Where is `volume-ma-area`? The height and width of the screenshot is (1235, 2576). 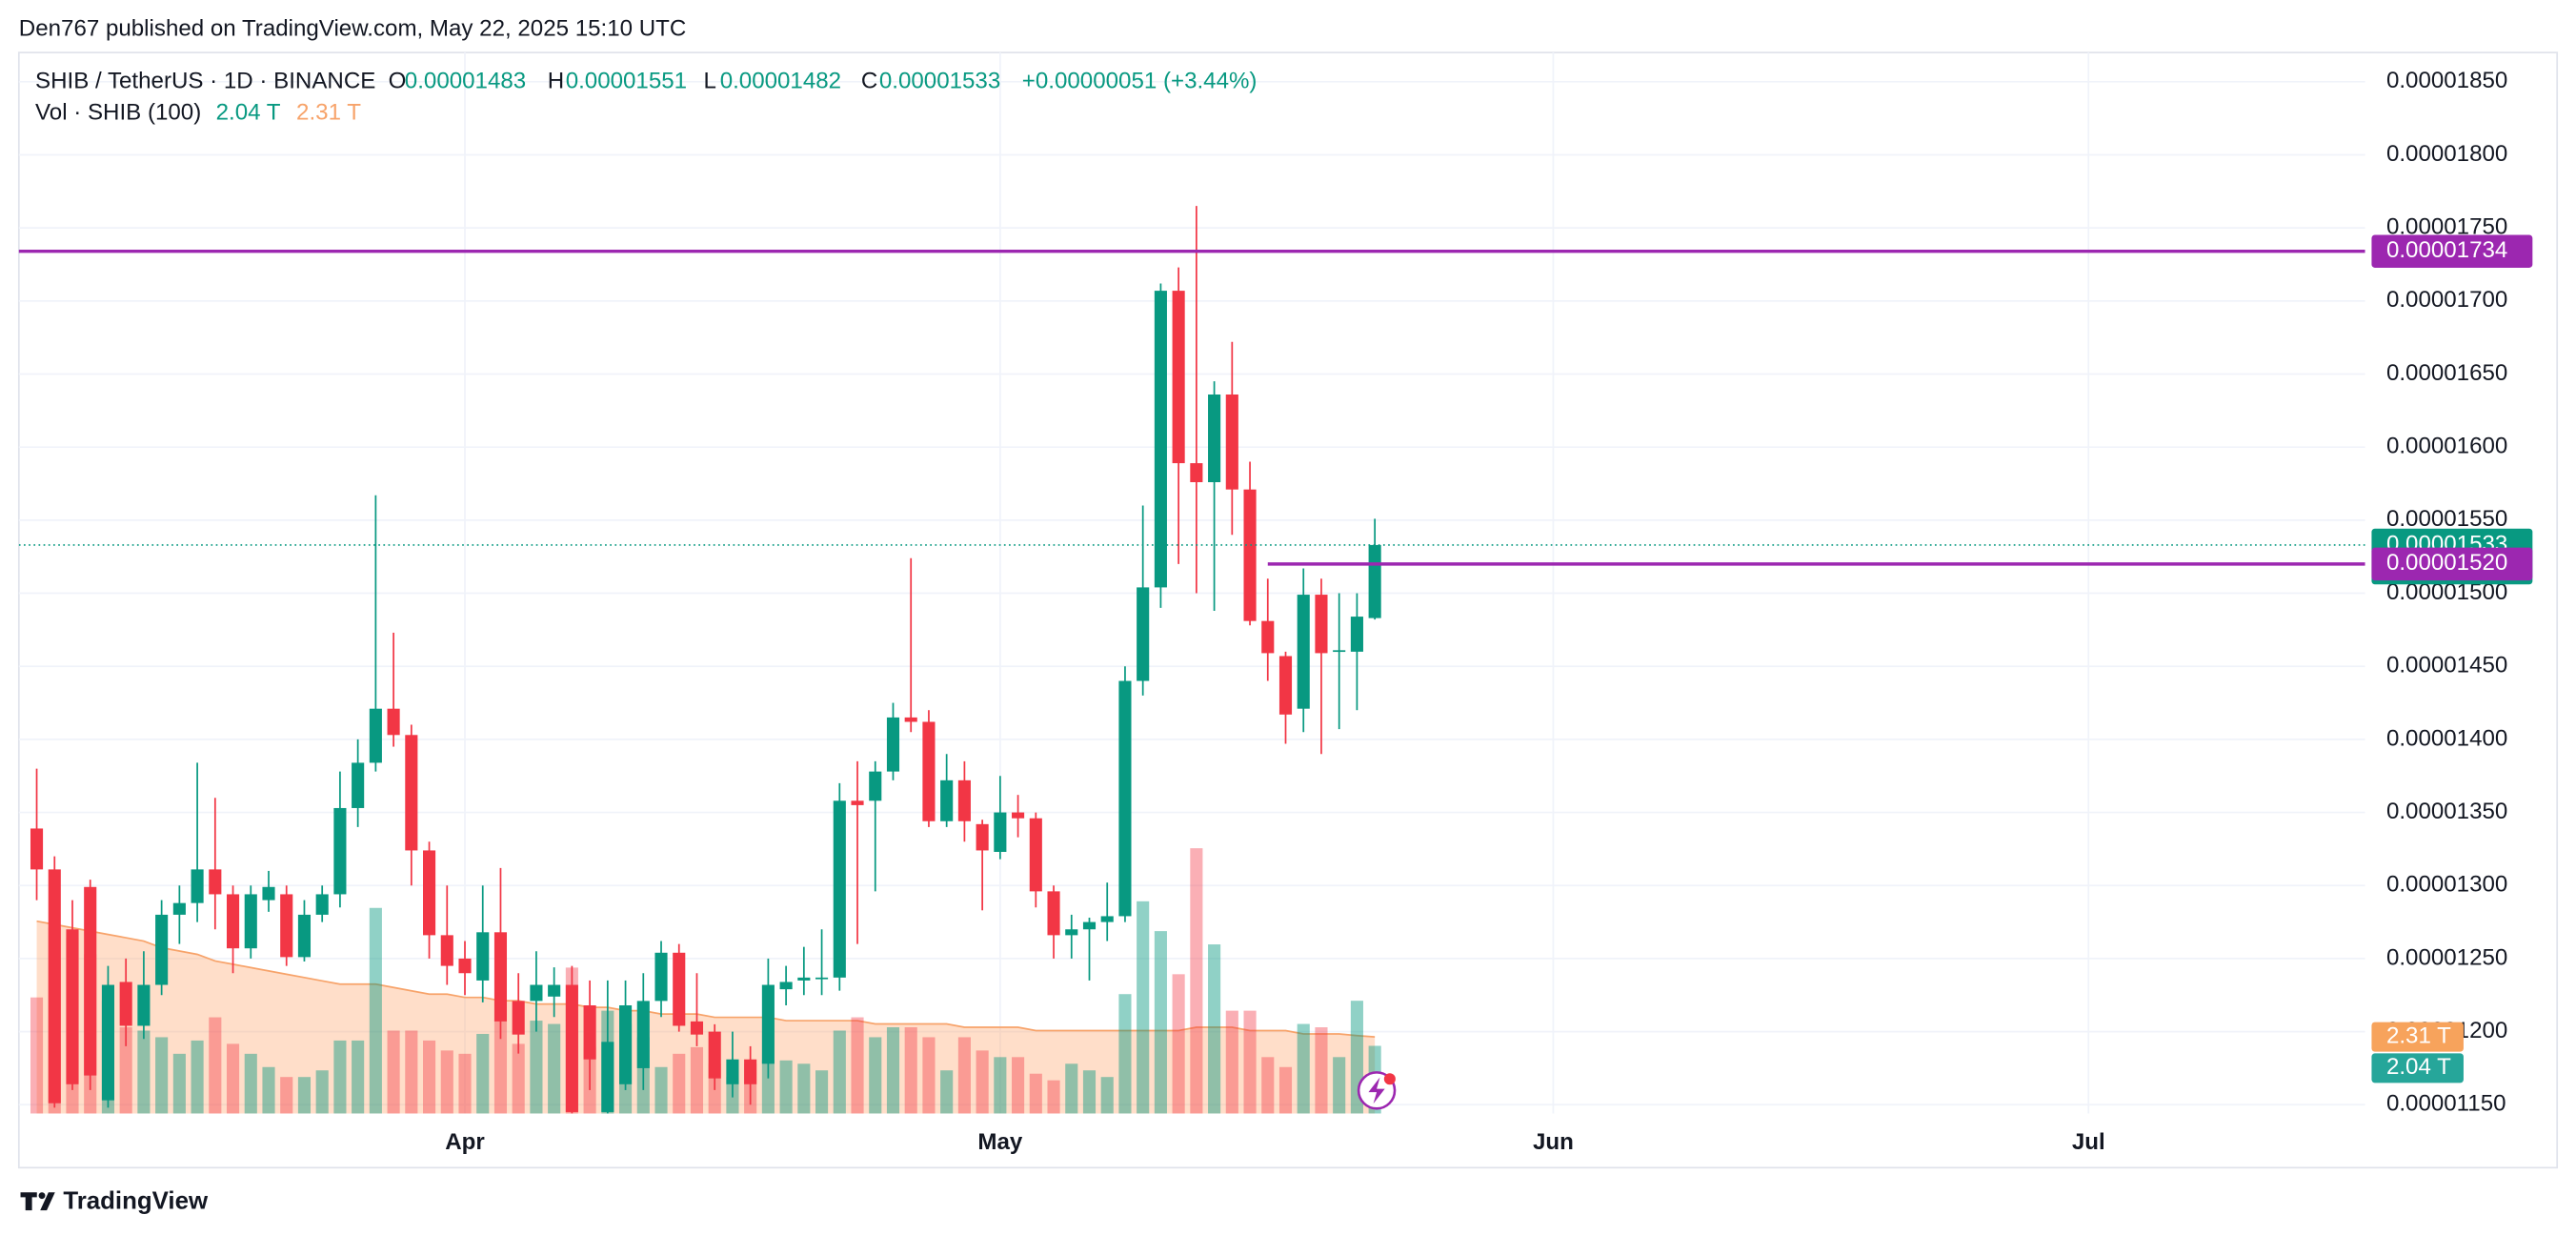 volume-ma-area is located at coordinates (706, 1017).